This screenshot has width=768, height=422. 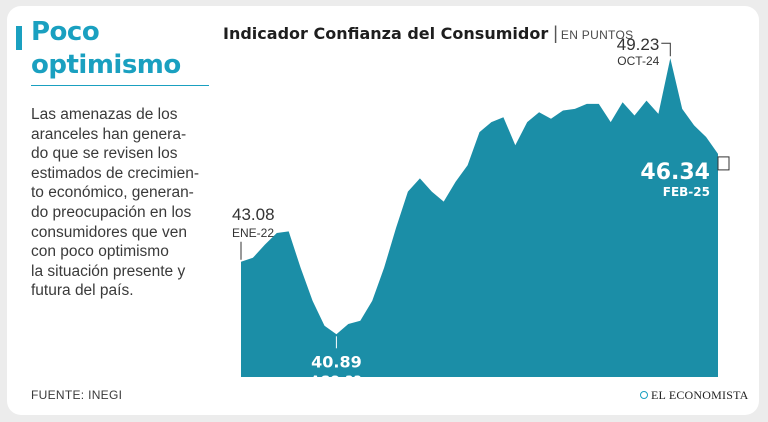 I want to click on annotation-date: ENE-22, so click(x=253, y=233).